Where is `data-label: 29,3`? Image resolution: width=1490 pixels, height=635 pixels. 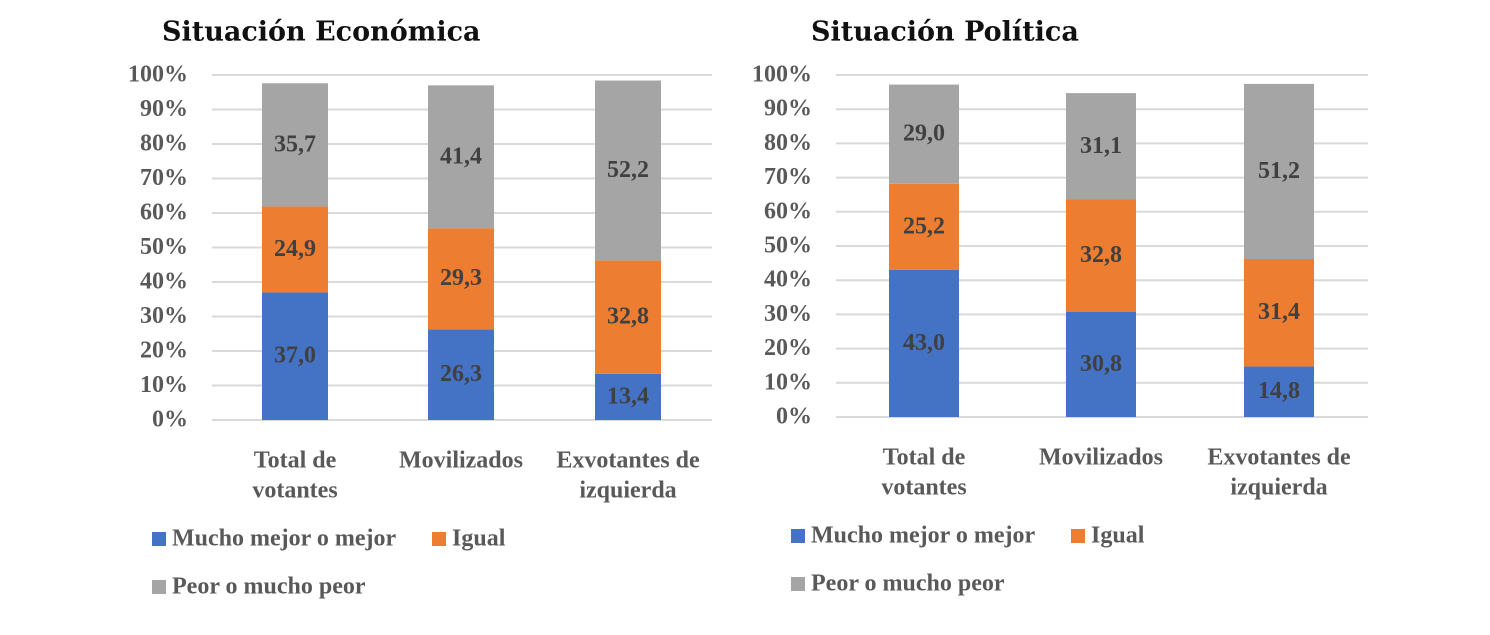 data-label: 29,3 is located at coordinates (461, 278).